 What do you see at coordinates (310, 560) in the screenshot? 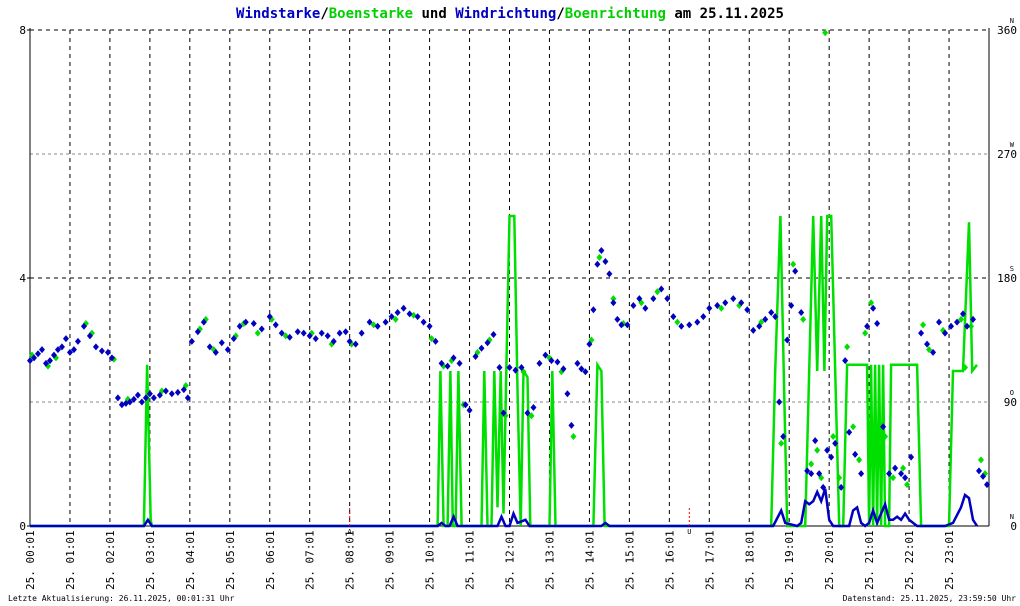
I see `x-tick-label: 25. 07:01` at bounding box center [310, 560].